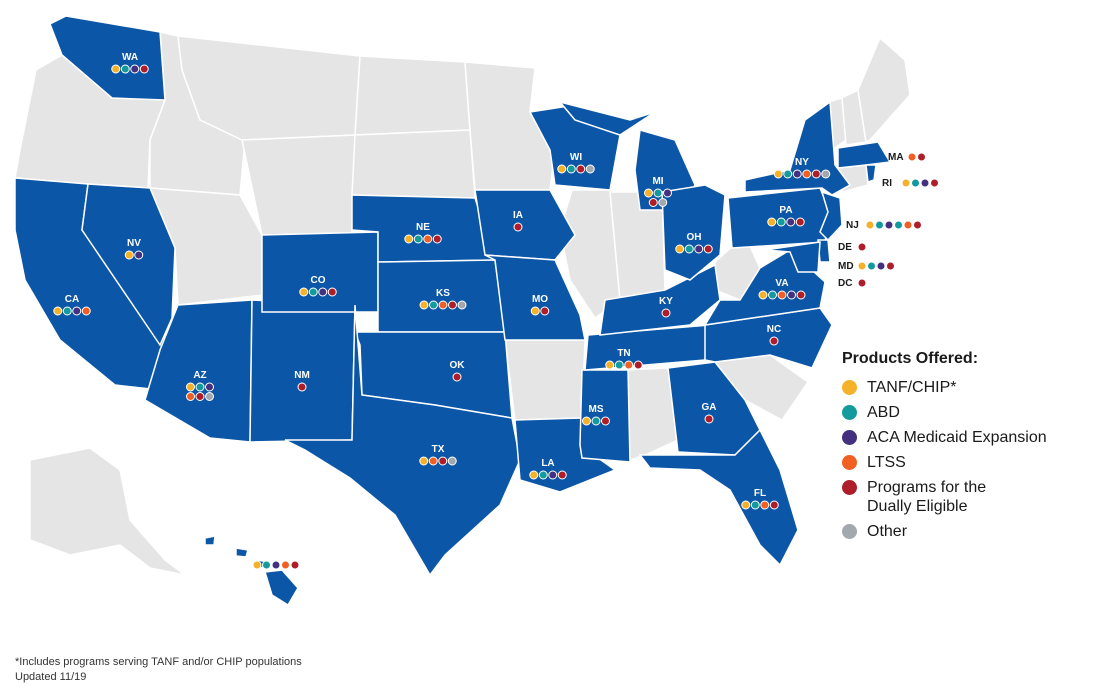 The image size is (1095, 689). Describe the element at coordinates (576, 157) in the screenshot. I see `state-label-wi: WI` at that location.